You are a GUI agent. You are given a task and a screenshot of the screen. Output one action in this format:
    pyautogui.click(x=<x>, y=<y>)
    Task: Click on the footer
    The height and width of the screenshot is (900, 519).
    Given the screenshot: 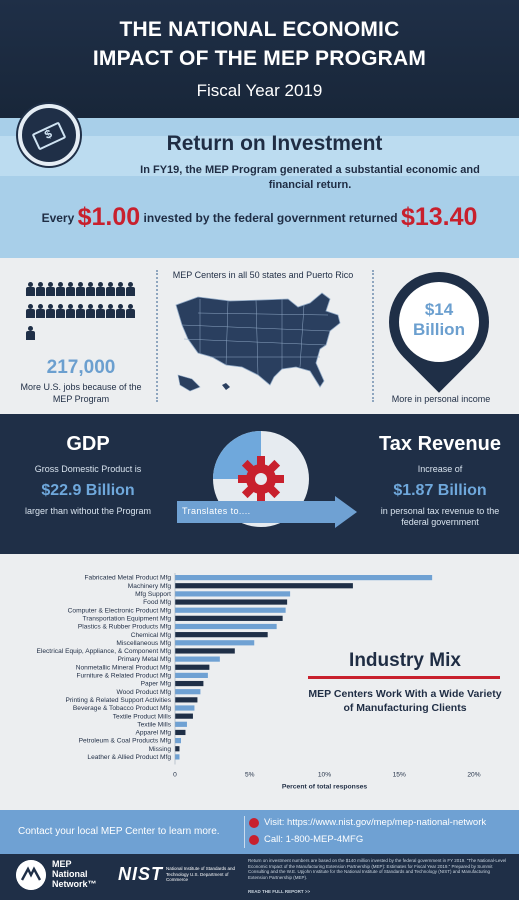 What is the action you would take?
    pyautogui.click(x=259, y=877)
    